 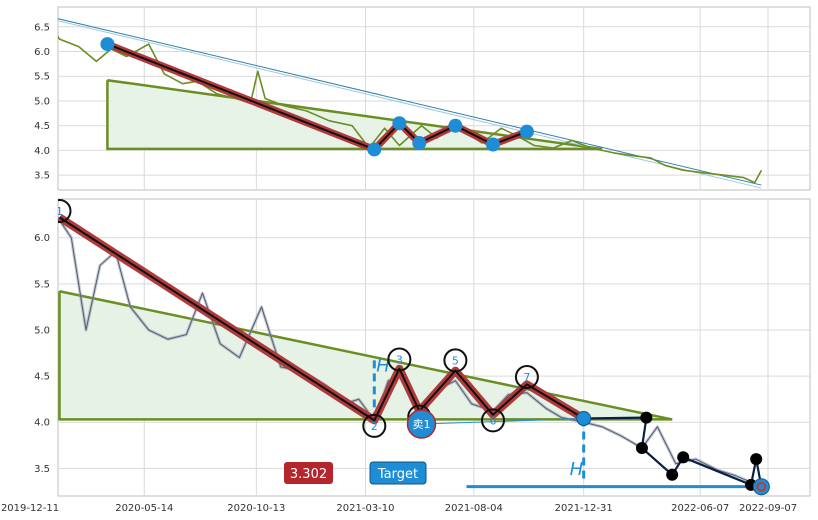 I want to click on top-y-tick-label: 5.0, so click(x=42, y=101).